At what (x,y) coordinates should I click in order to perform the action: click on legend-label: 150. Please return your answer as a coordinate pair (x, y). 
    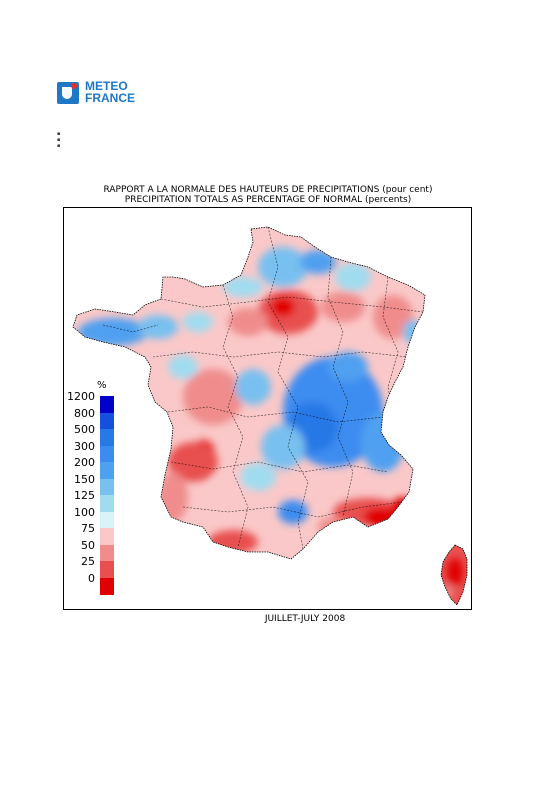
    Looking at the image, I should click on (84, 479).